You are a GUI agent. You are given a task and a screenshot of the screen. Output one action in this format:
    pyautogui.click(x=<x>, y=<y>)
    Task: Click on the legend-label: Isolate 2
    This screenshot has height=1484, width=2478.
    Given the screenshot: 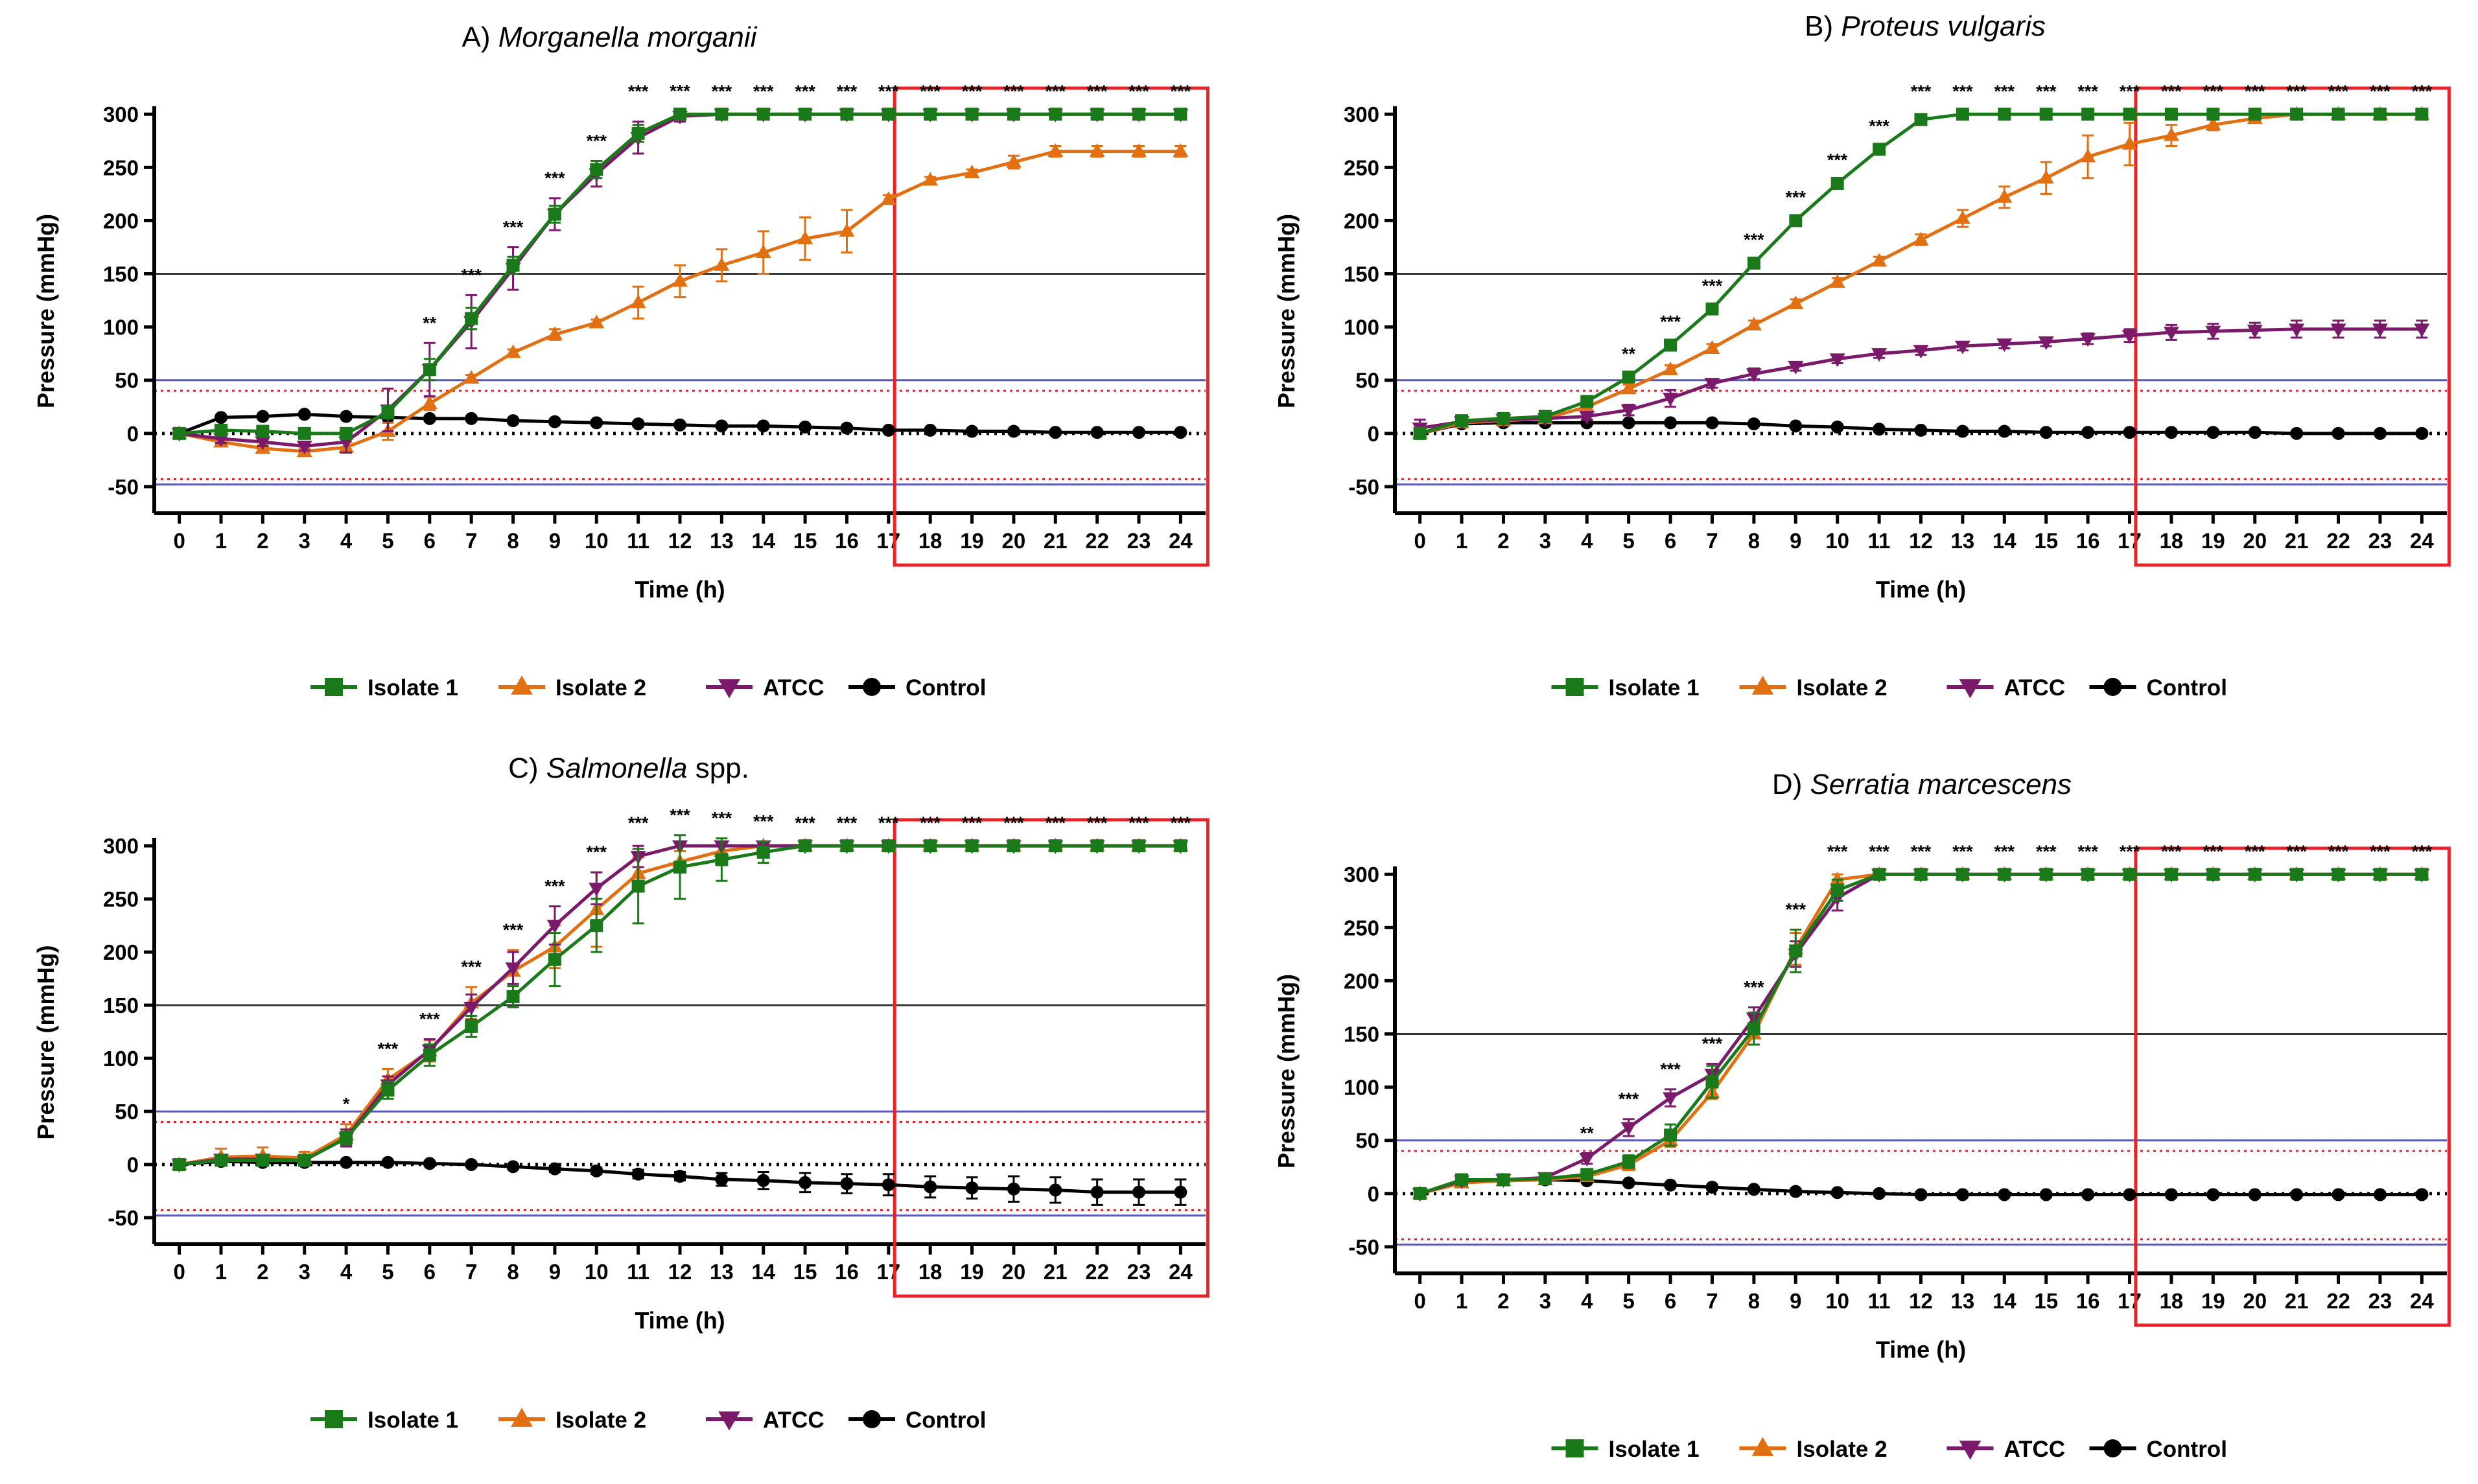 What is the action you would take?
    pyautogui.click(x=1842, y=1449)
    